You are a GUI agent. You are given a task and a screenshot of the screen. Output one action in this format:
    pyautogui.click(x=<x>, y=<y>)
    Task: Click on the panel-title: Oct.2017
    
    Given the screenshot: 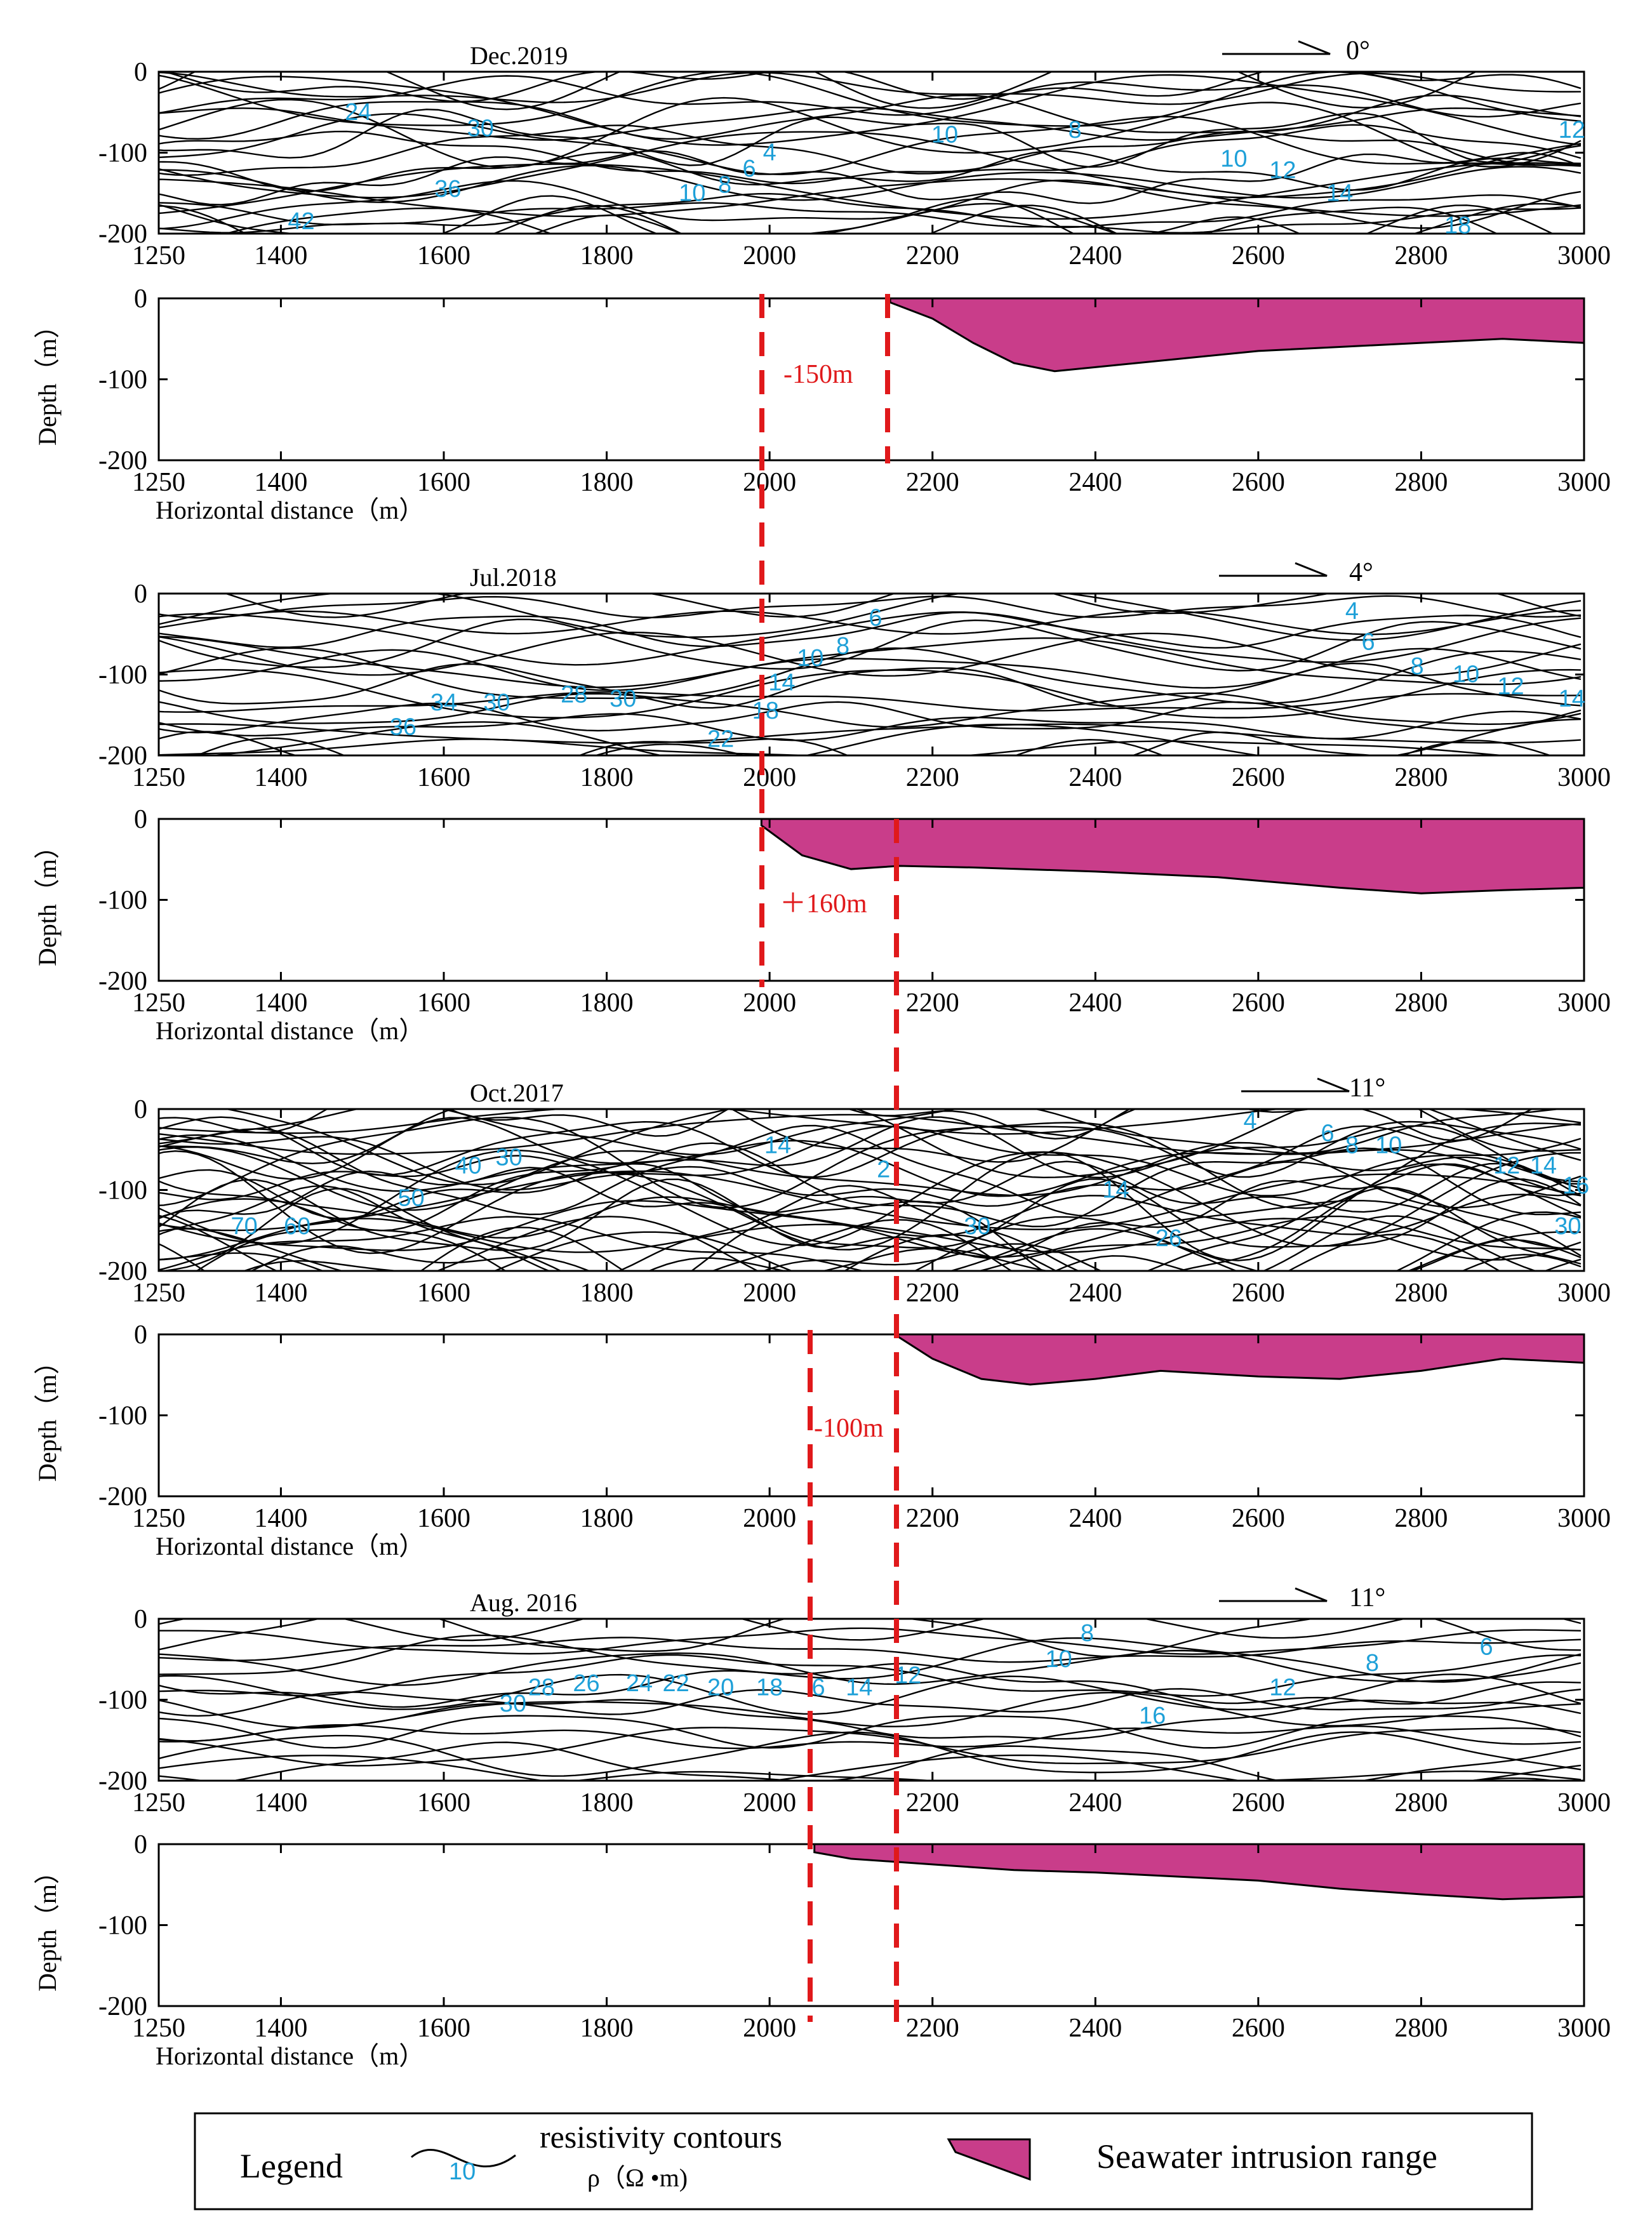 What is the action you would take?
    pyautogui.click(x=517, y=1093)
    